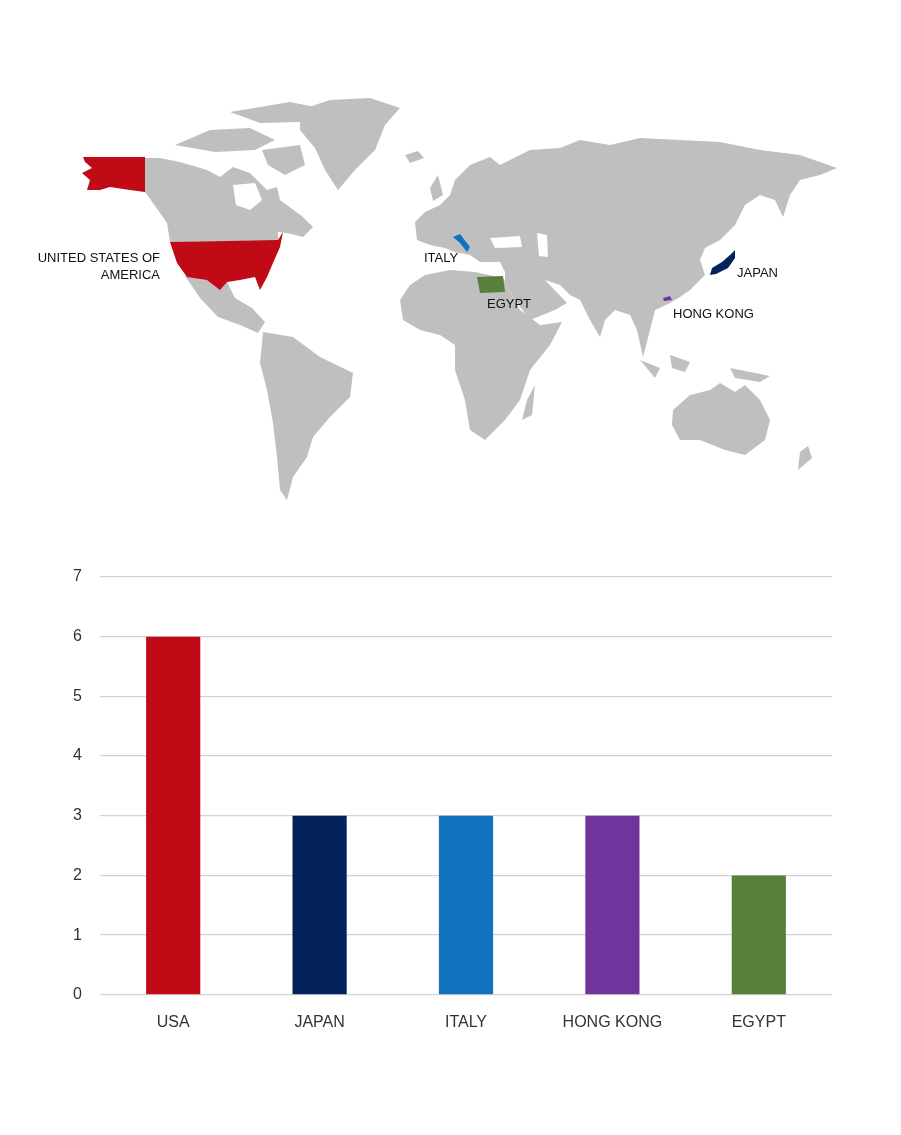 This screenshot has width=901, height=1135. I want to click on x-tick-label: JAPAN, so click(319, 1021).